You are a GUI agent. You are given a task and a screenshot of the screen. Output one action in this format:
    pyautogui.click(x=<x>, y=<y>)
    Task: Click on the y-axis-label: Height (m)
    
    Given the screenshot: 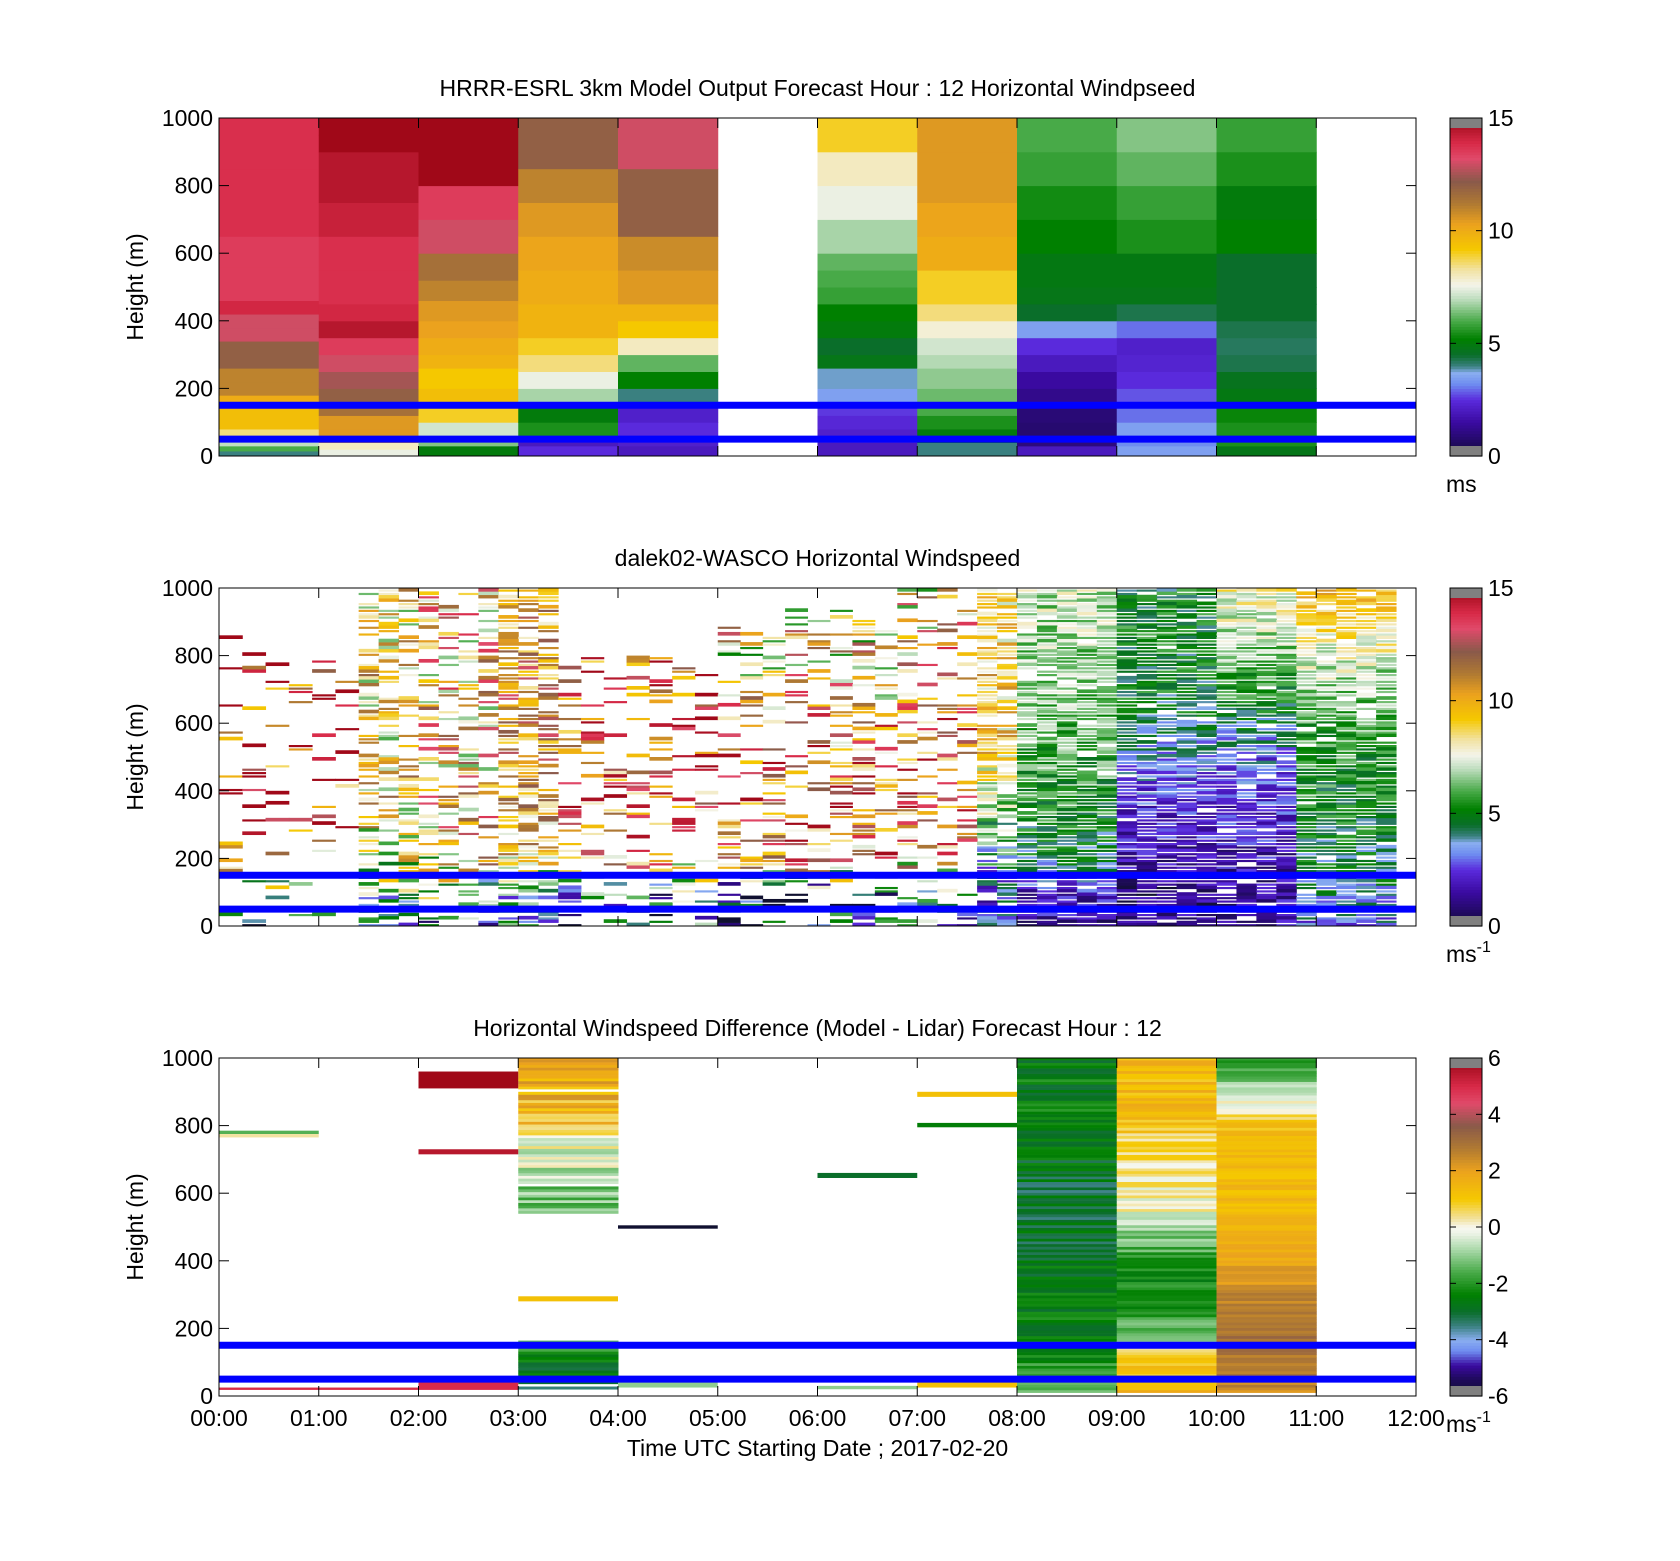 What is the action you would take?
    pyautogui.click(x=135, y=1226)
    